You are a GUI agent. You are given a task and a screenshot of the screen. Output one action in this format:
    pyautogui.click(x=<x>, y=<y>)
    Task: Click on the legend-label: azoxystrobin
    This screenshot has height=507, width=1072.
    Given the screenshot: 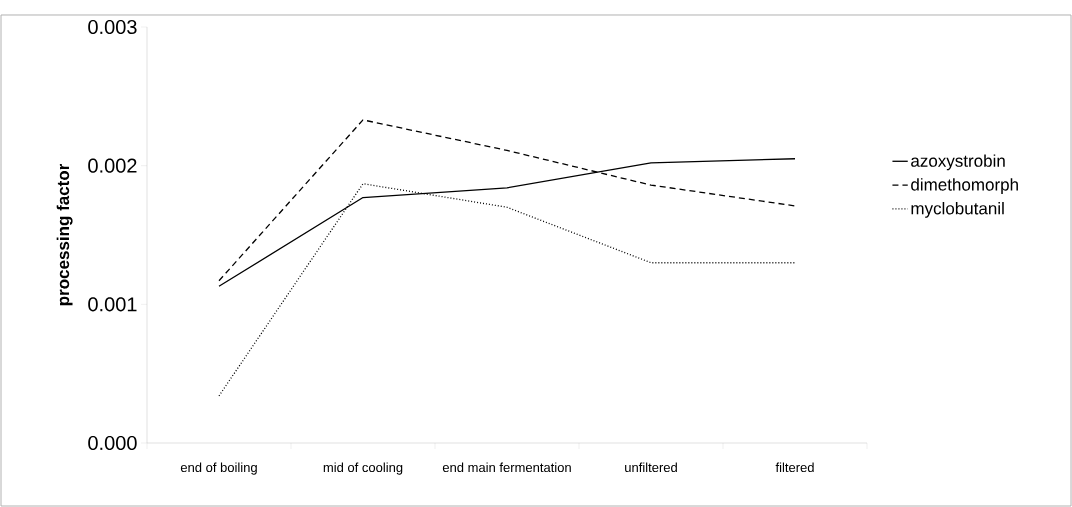 What is the action you would take?
    pyautogui.click(x=958, y=162)
    